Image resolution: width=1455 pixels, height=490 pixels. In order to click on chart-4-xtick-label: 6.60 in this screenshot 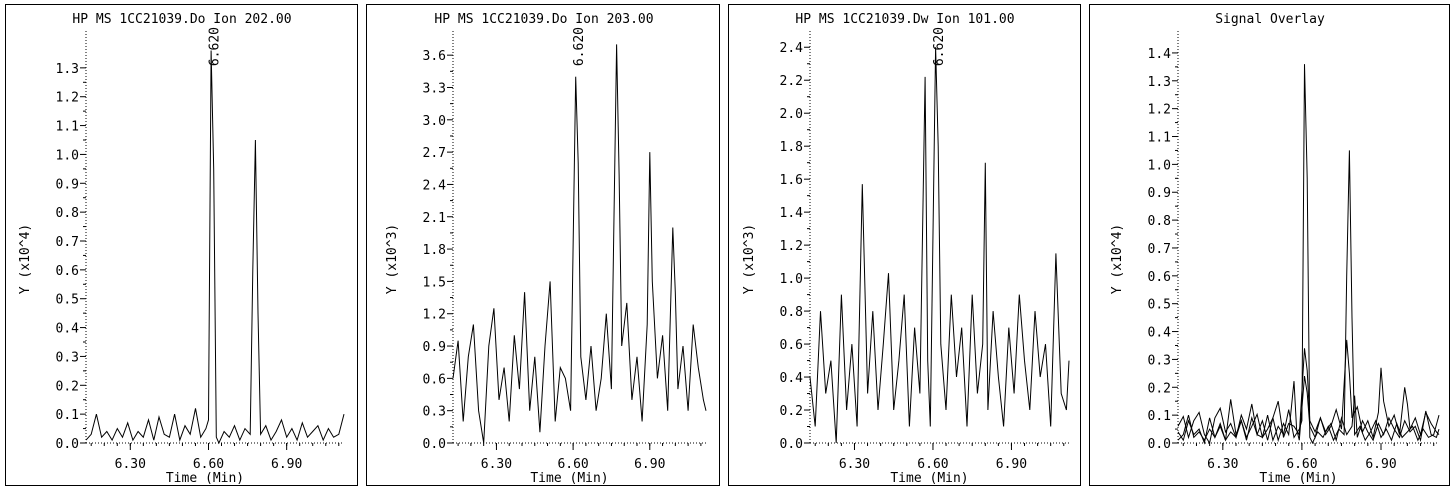, I will do `click(1301, 464)`.